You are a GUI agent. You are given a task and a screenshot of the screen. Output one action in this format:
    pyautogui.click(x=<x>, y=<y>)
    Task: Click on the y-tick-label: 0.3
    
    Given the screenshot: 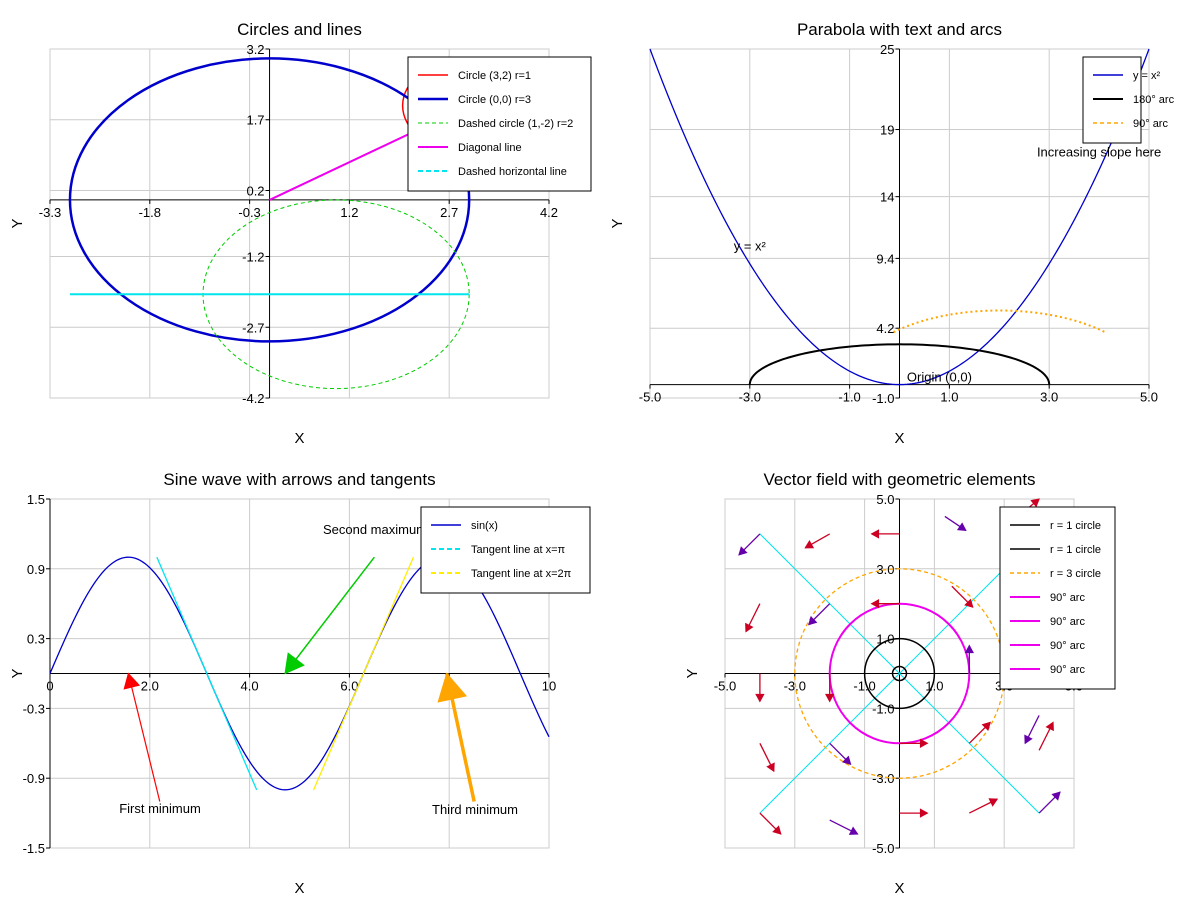 What is the action you would take?
    pyautogui.click(x=36, y=639)
    